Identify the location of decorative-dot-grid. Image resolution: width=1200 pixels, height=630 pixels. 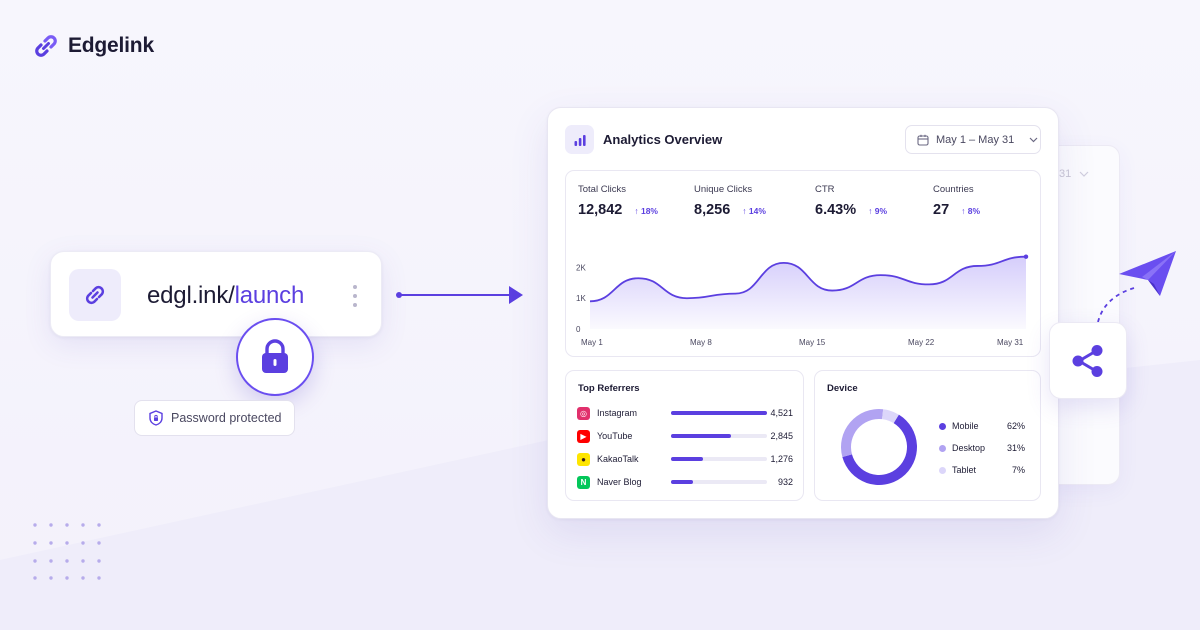
(67, 551).